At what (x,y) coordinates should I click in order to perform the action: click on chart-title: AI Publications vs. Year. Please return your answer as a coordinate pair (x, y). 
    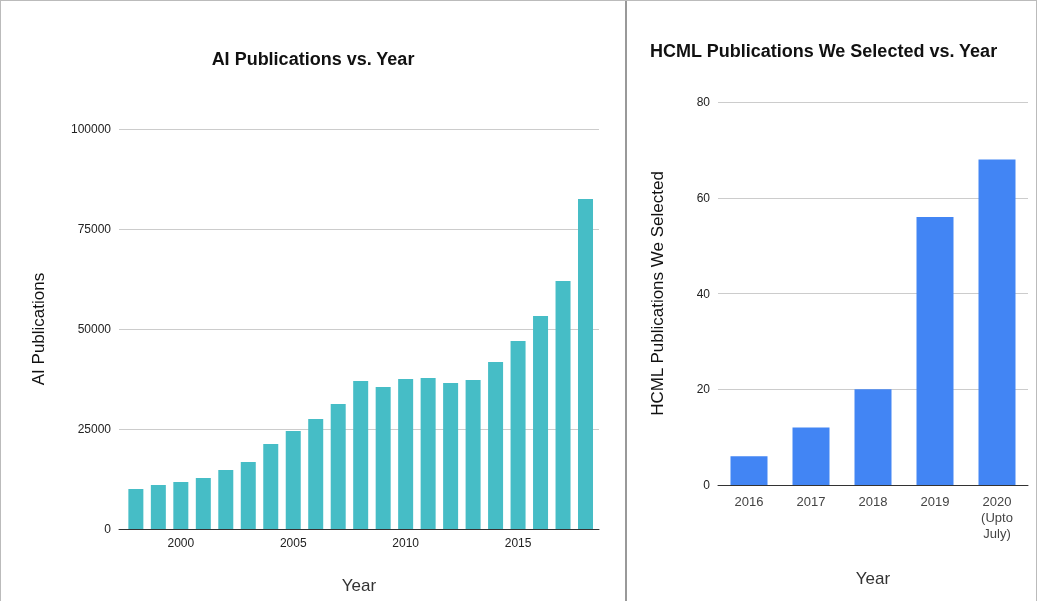
    Looking at the image, I should click on (313, 59).